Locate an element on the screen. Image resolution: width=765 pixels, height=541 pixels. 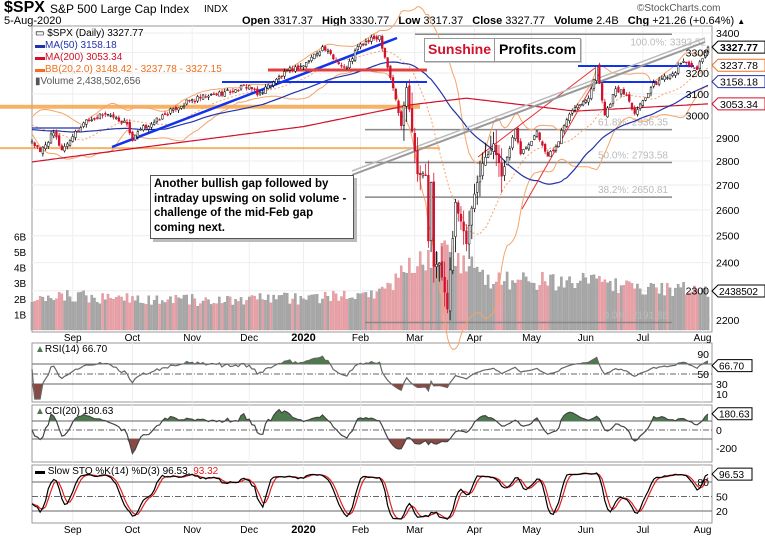
legend-sto: ▬ Slow STO %K(14) %D(3) 96.53, 93.32 is located at coordinates (127, 471).